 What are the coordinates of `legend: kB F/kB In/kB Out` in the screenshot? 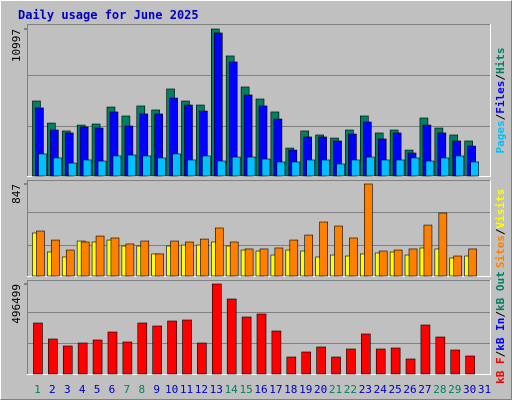 It's located at (500, 327).